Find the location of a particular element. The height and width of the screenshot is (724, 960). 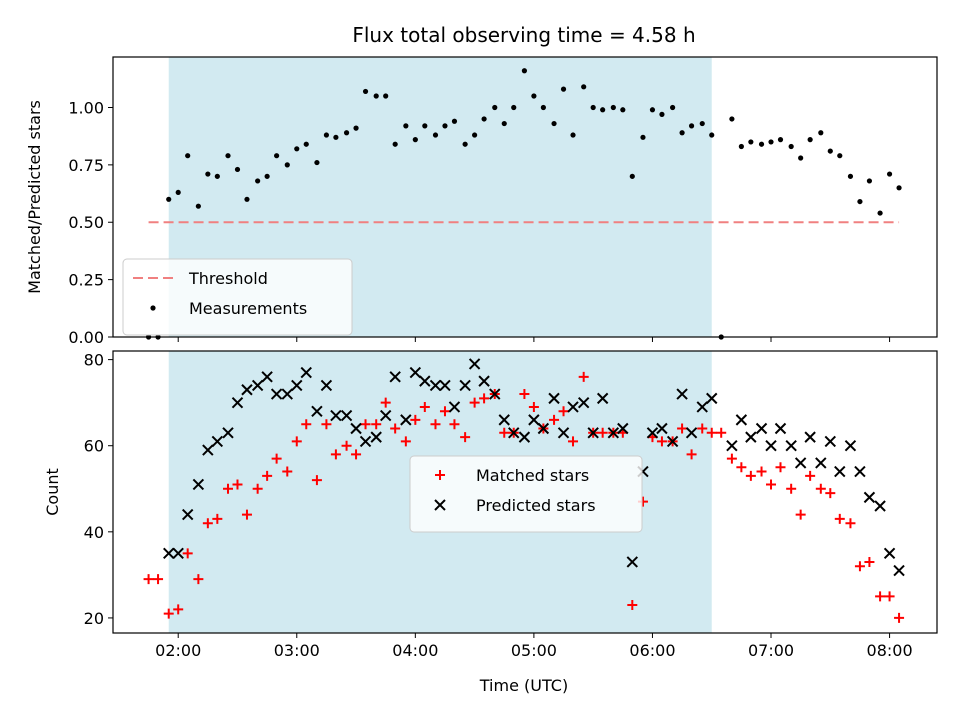

x-tick-label: 08:00 is located at coordinates (890, 650).